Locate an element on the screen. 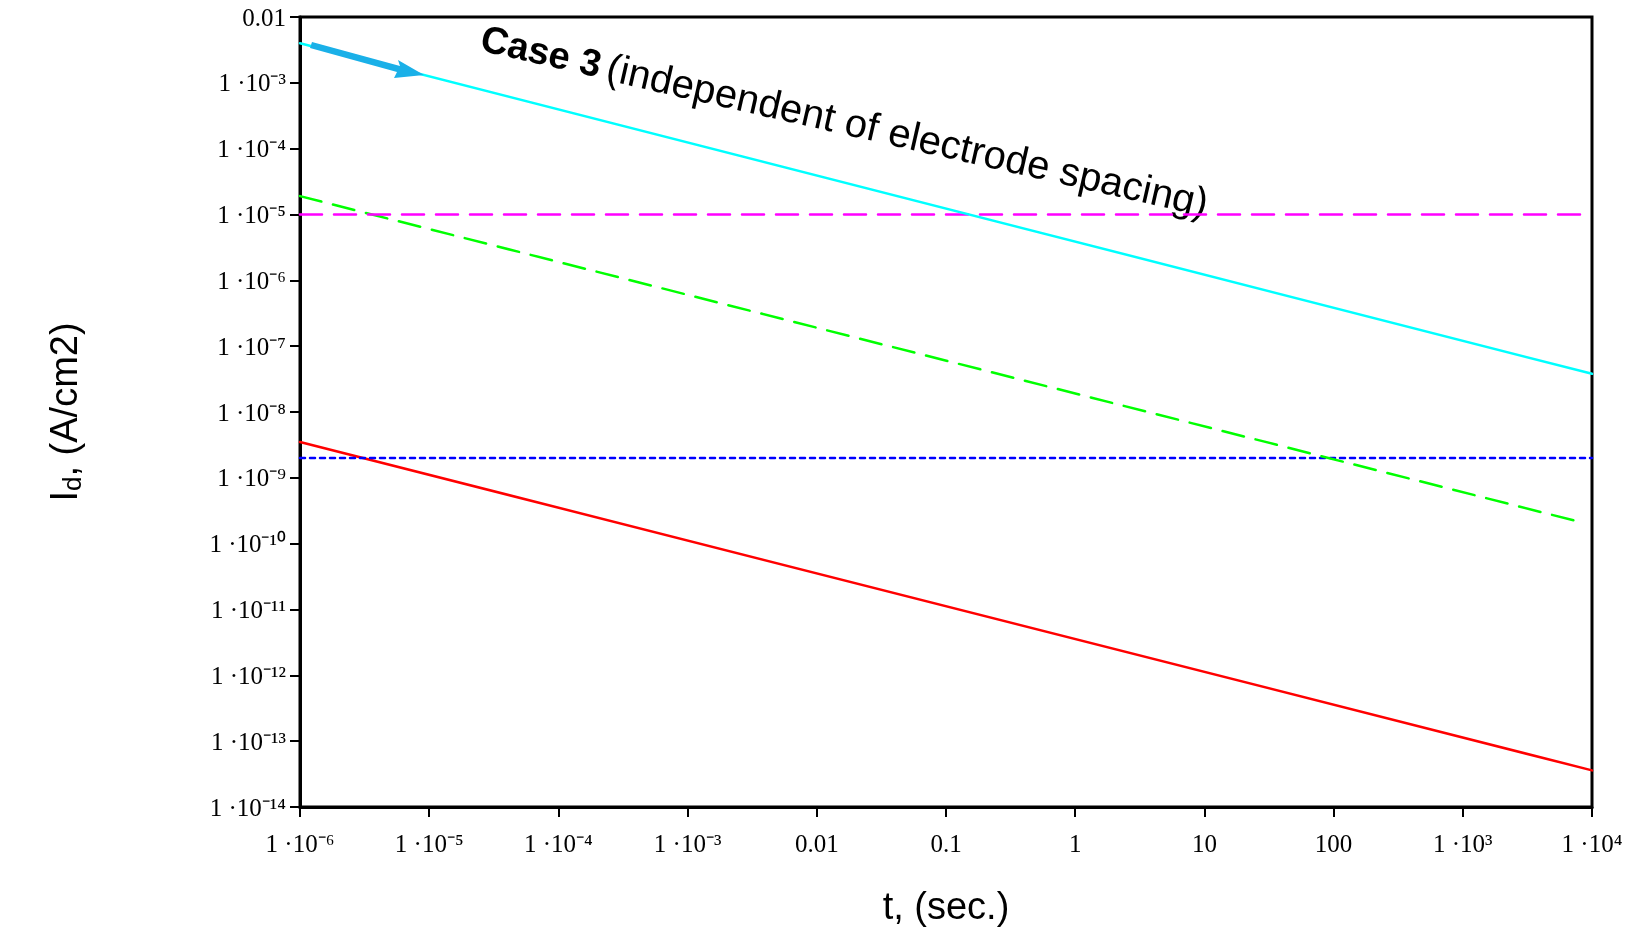  y-tick-label: 1 ·10⁻¹² is located at coordinates (248, 675).